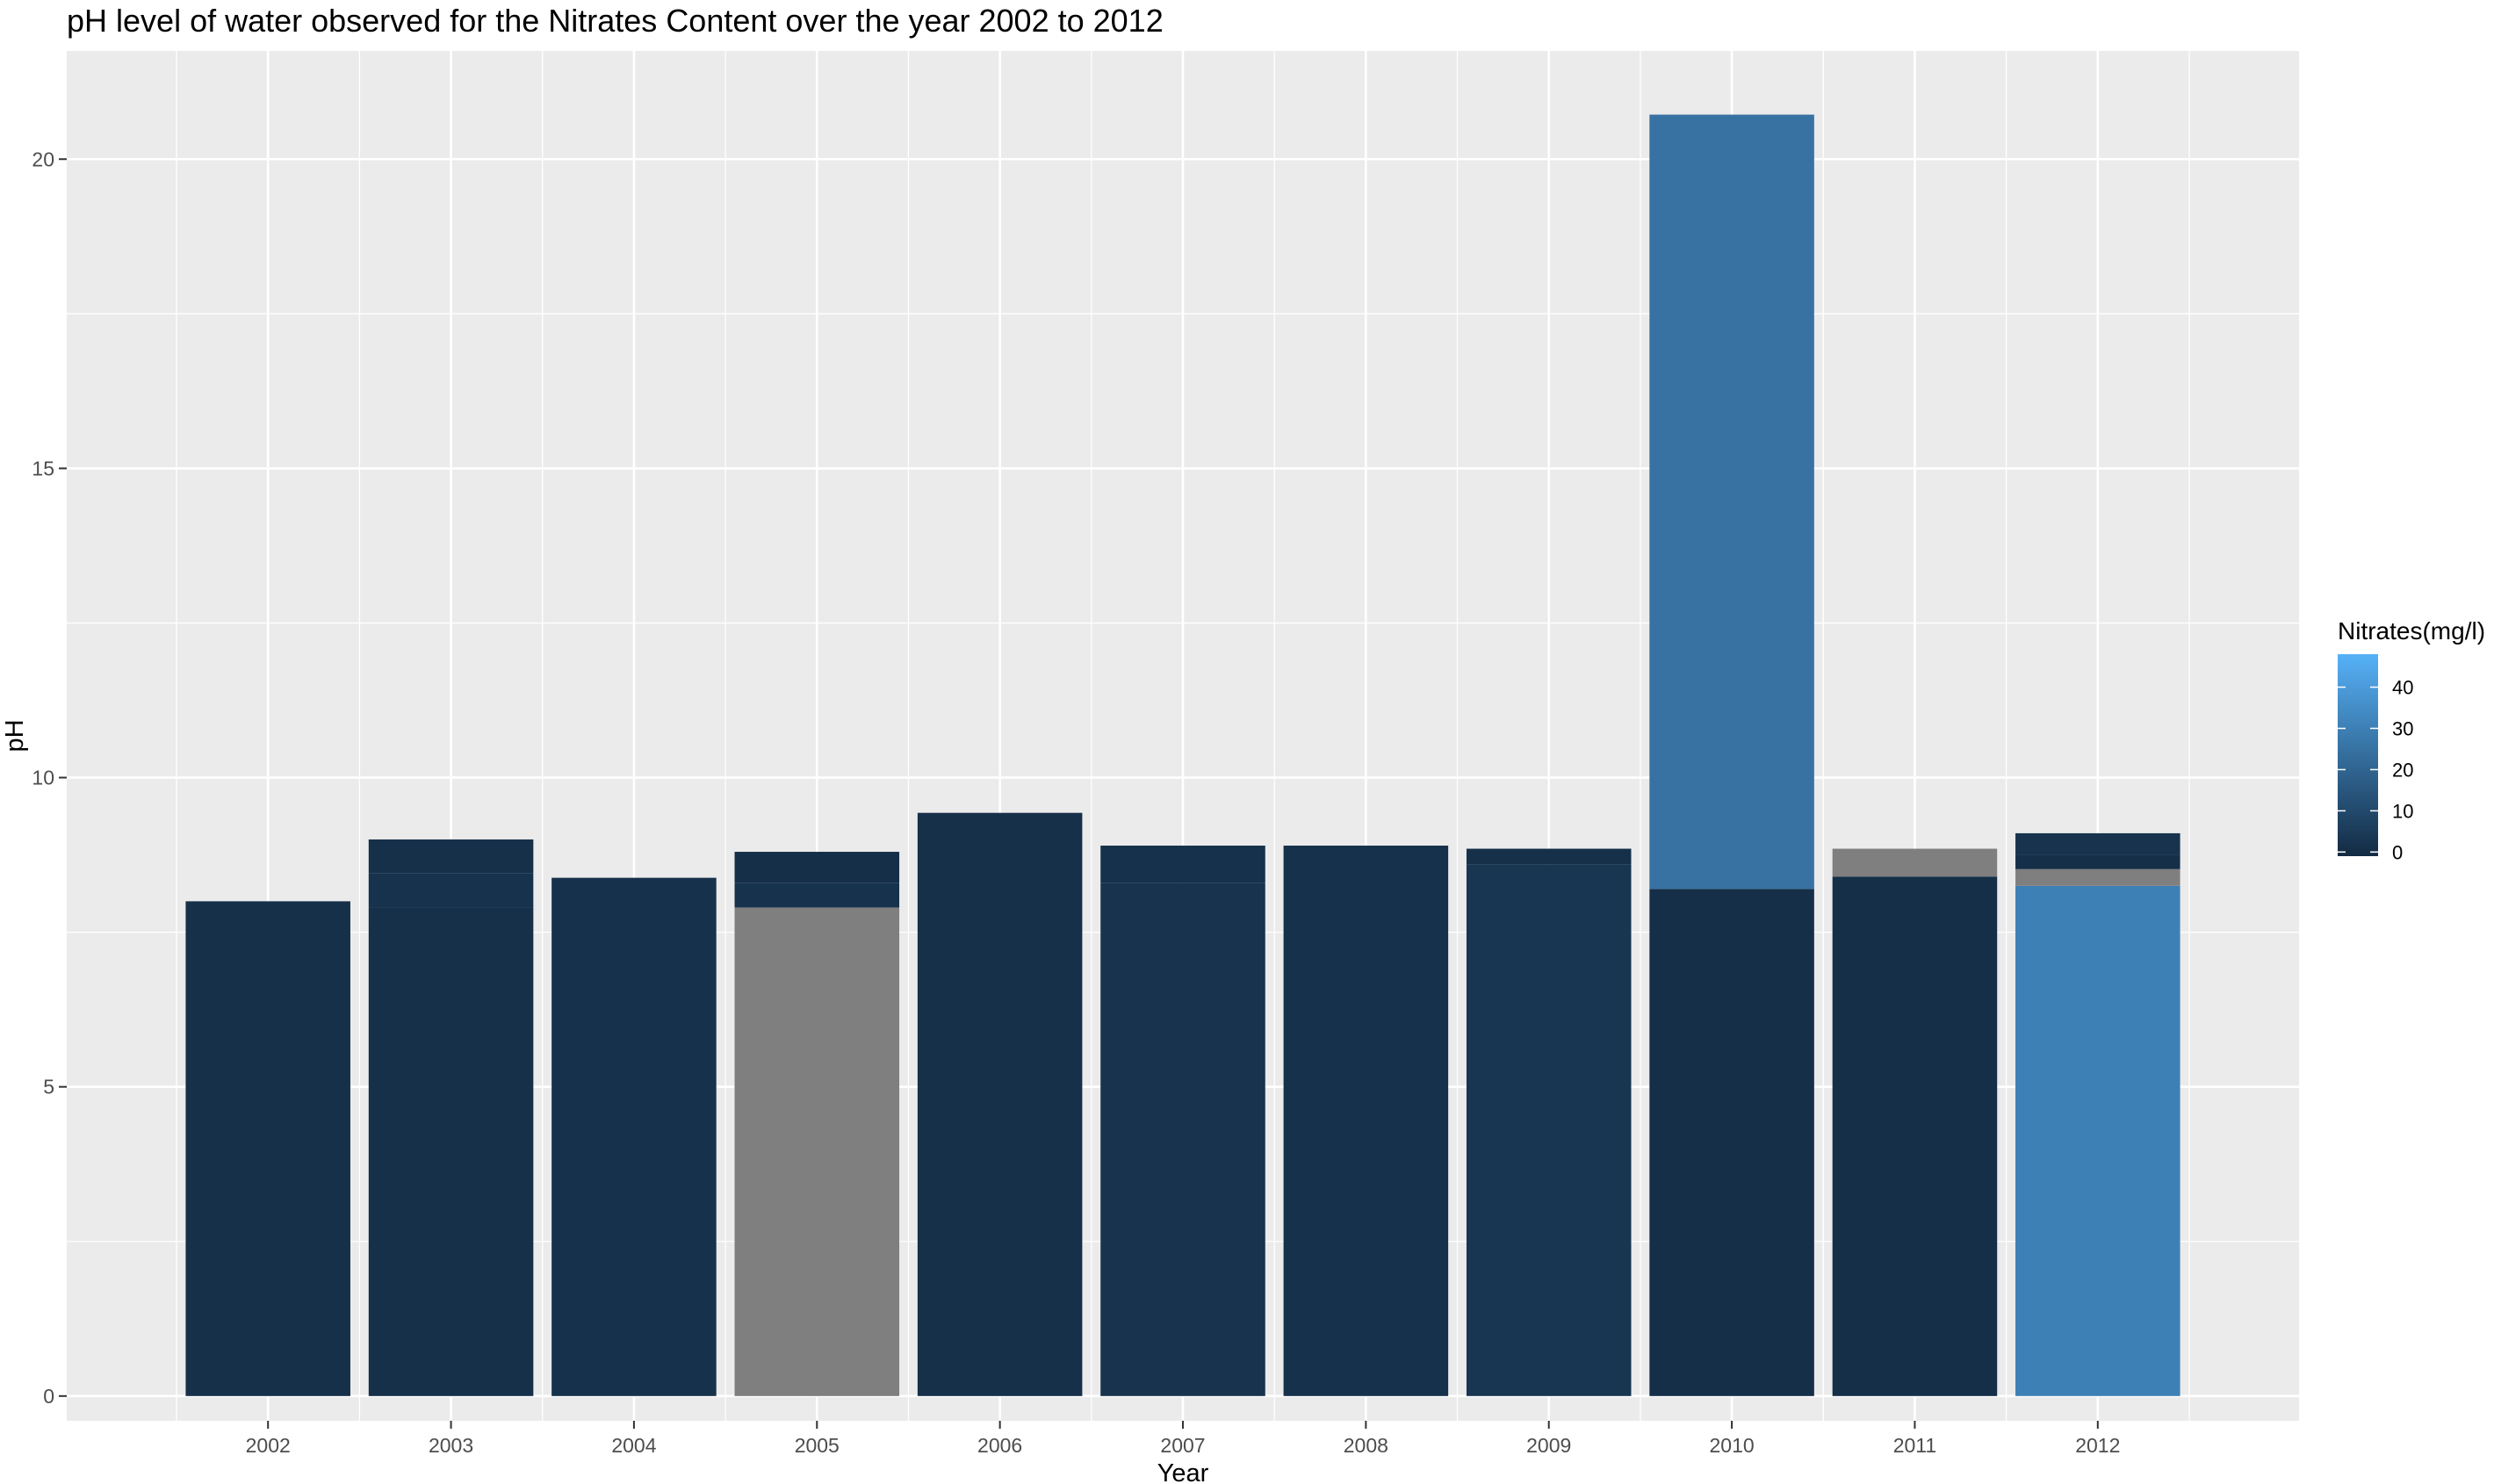 Image resolution: width=2494 pixels, height=1484 pixels. I want to click on bar-2012, so click(2098, 1114).